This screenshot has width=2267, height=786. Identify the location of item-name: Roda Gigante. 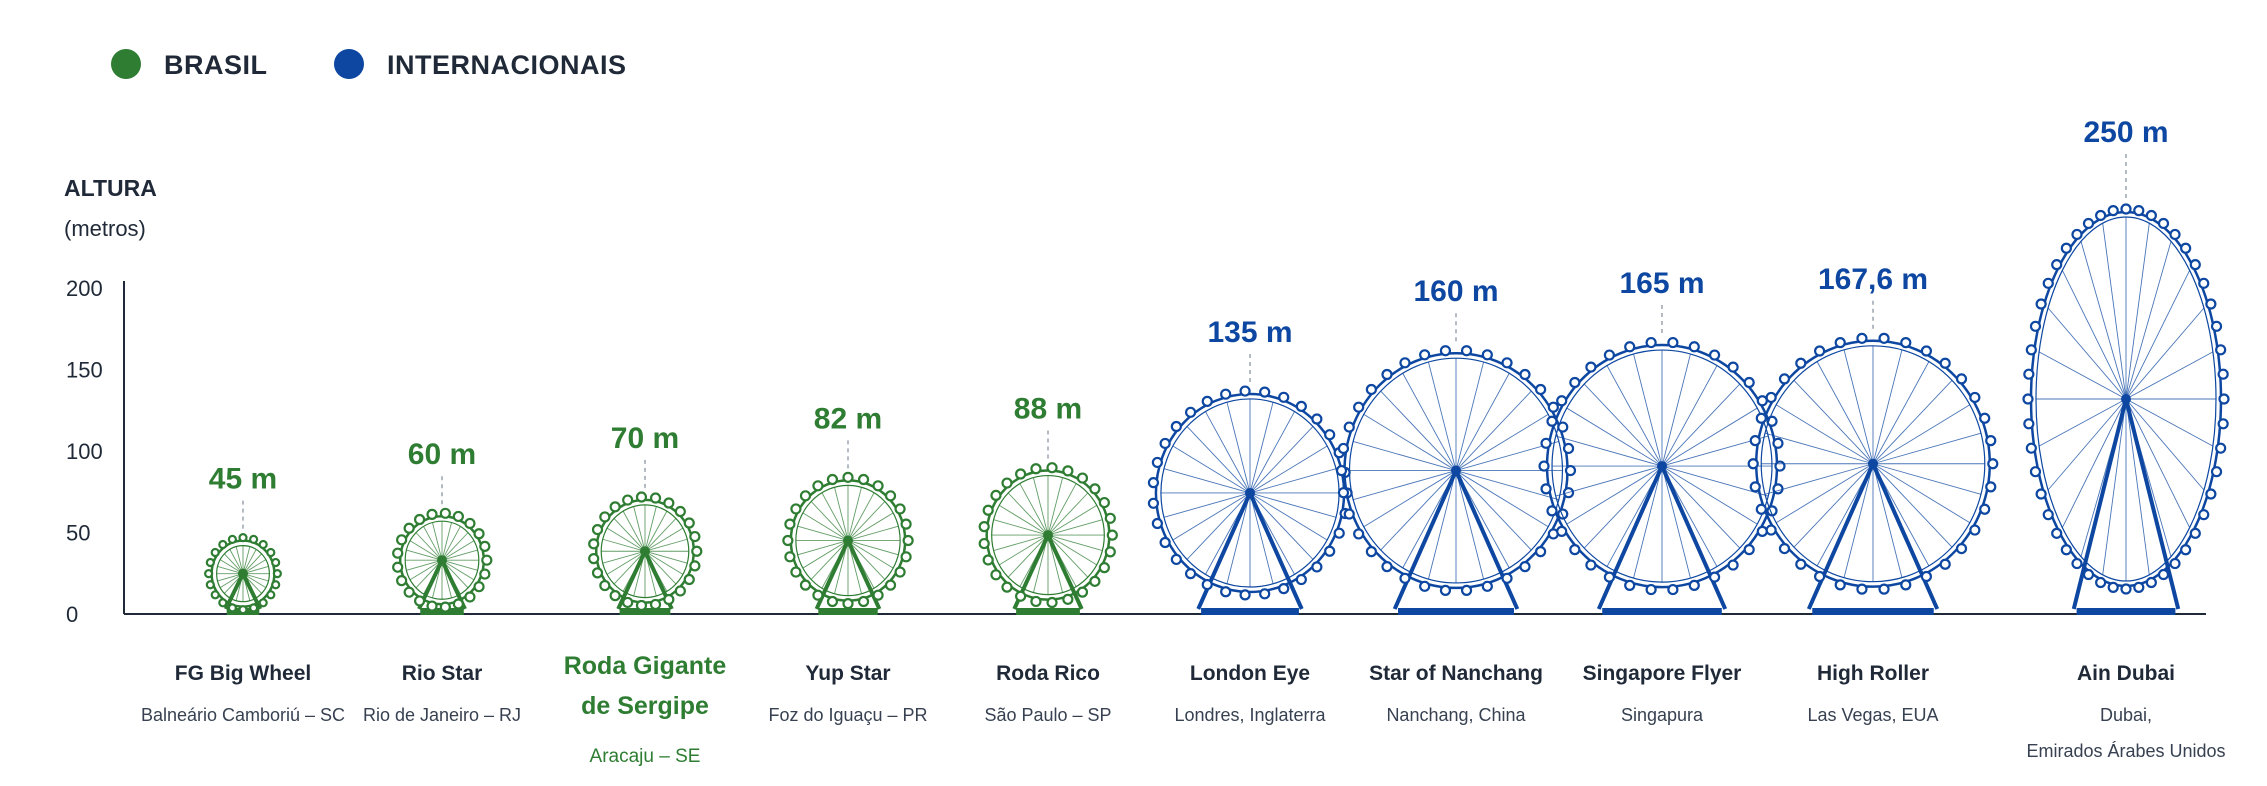
(645, 666).